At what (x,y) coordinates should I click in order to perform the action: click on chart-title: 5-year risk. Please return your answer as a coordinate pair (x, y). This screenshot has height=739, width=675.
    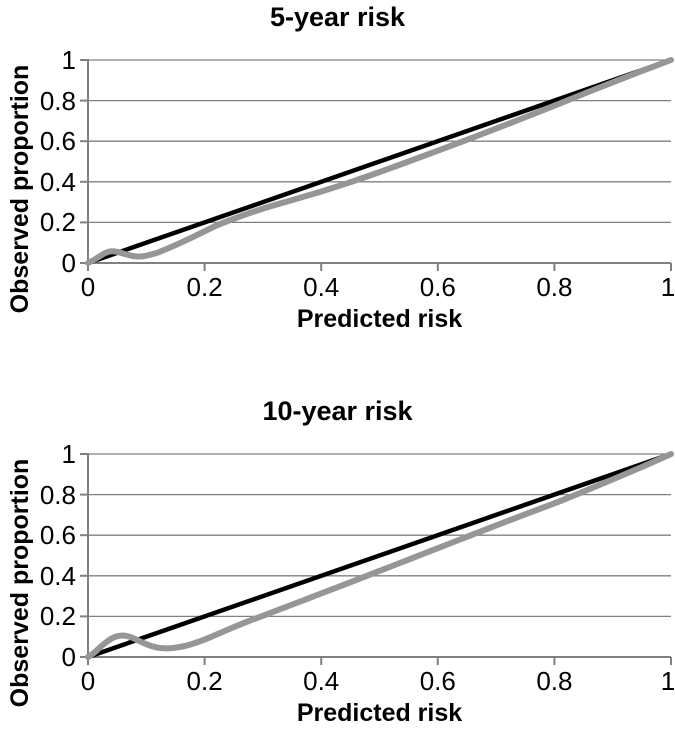
    Looking at the image, I should click on (337, 17).